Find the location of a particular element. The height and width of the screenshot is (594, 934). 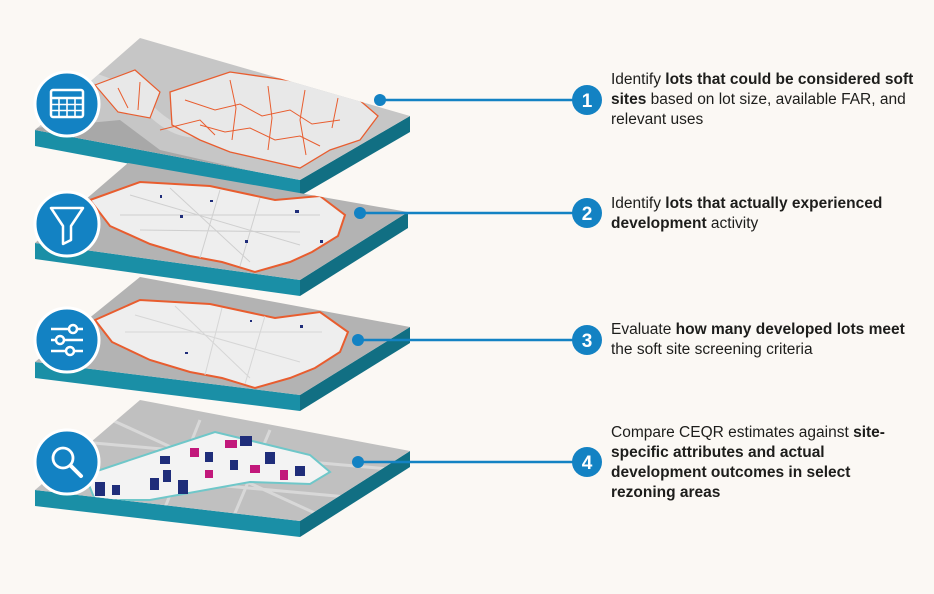

step-3-number: 3 is located at coordinates (587, 341).